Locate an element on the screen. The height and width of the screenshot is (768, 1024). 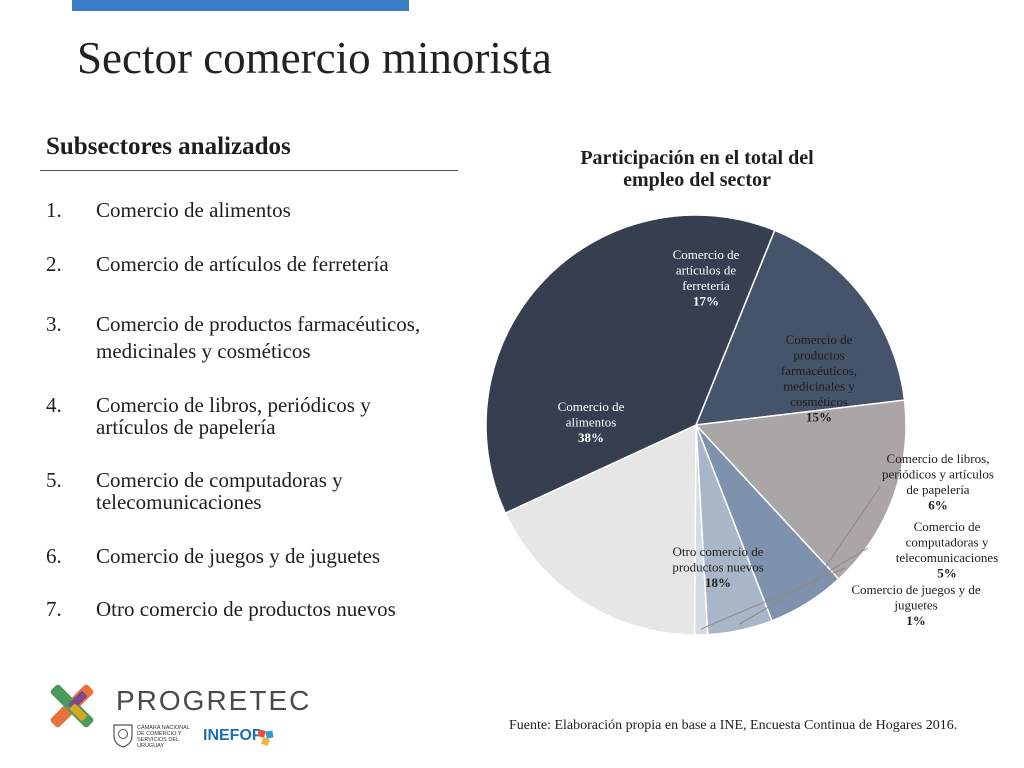
list-item-text: telecomunicaciones is located at coordinates (179, 502).